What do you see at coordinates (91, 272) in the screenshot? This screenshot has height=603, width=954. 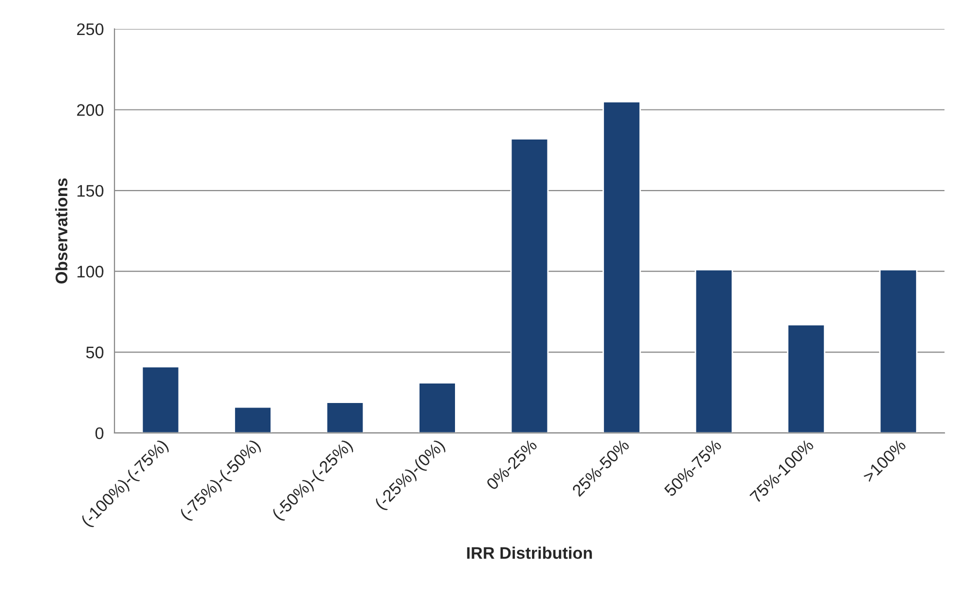 I see `y-tick-label: 100` at bounding box center [91, 272].